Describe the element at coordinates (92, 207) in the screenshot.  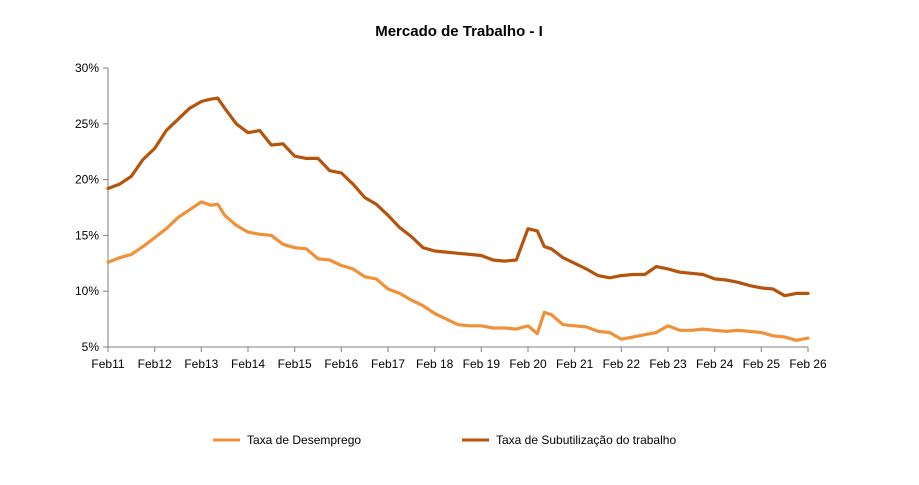
I see `y-axis: 5% 10% 15% 20% 25% 30%` at that location.